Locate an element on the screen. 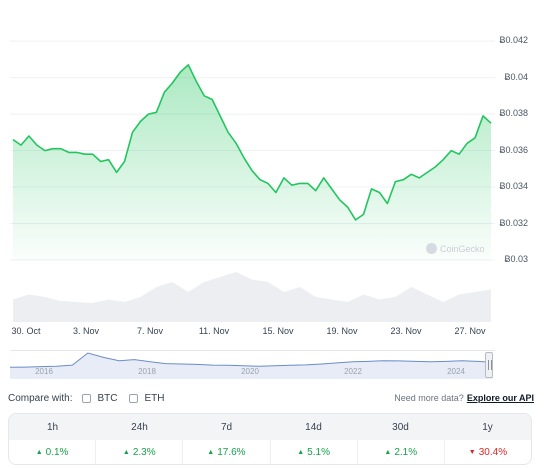  performance-period-label: 14d is located at coordinates (313, 427).